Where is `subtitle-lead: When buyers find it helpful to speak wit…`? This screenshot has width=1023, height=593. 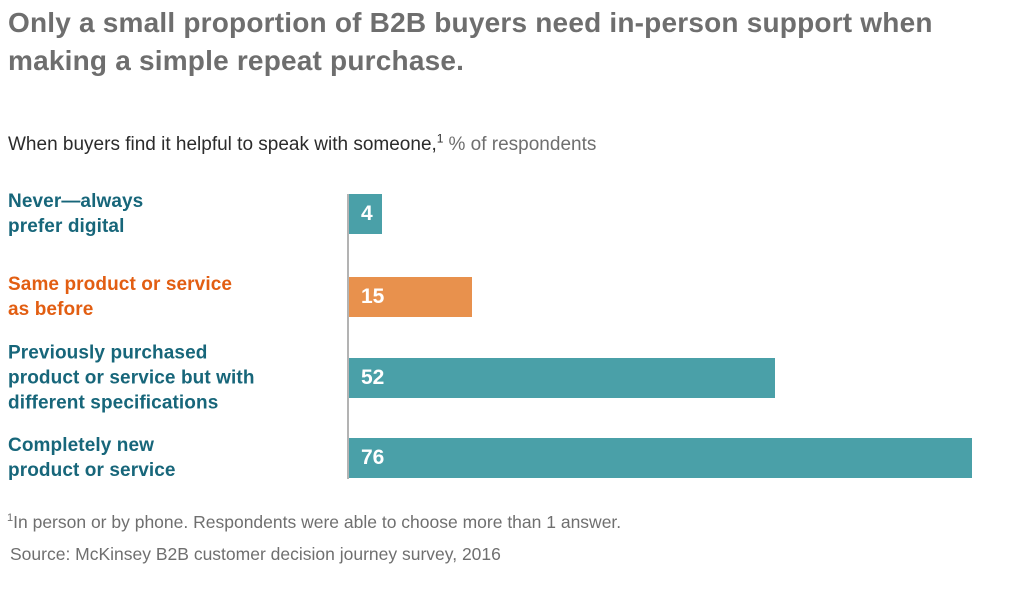
subtitle-lead: When buyers find it helpful to speak wit… is located at coordinates (222, 144).